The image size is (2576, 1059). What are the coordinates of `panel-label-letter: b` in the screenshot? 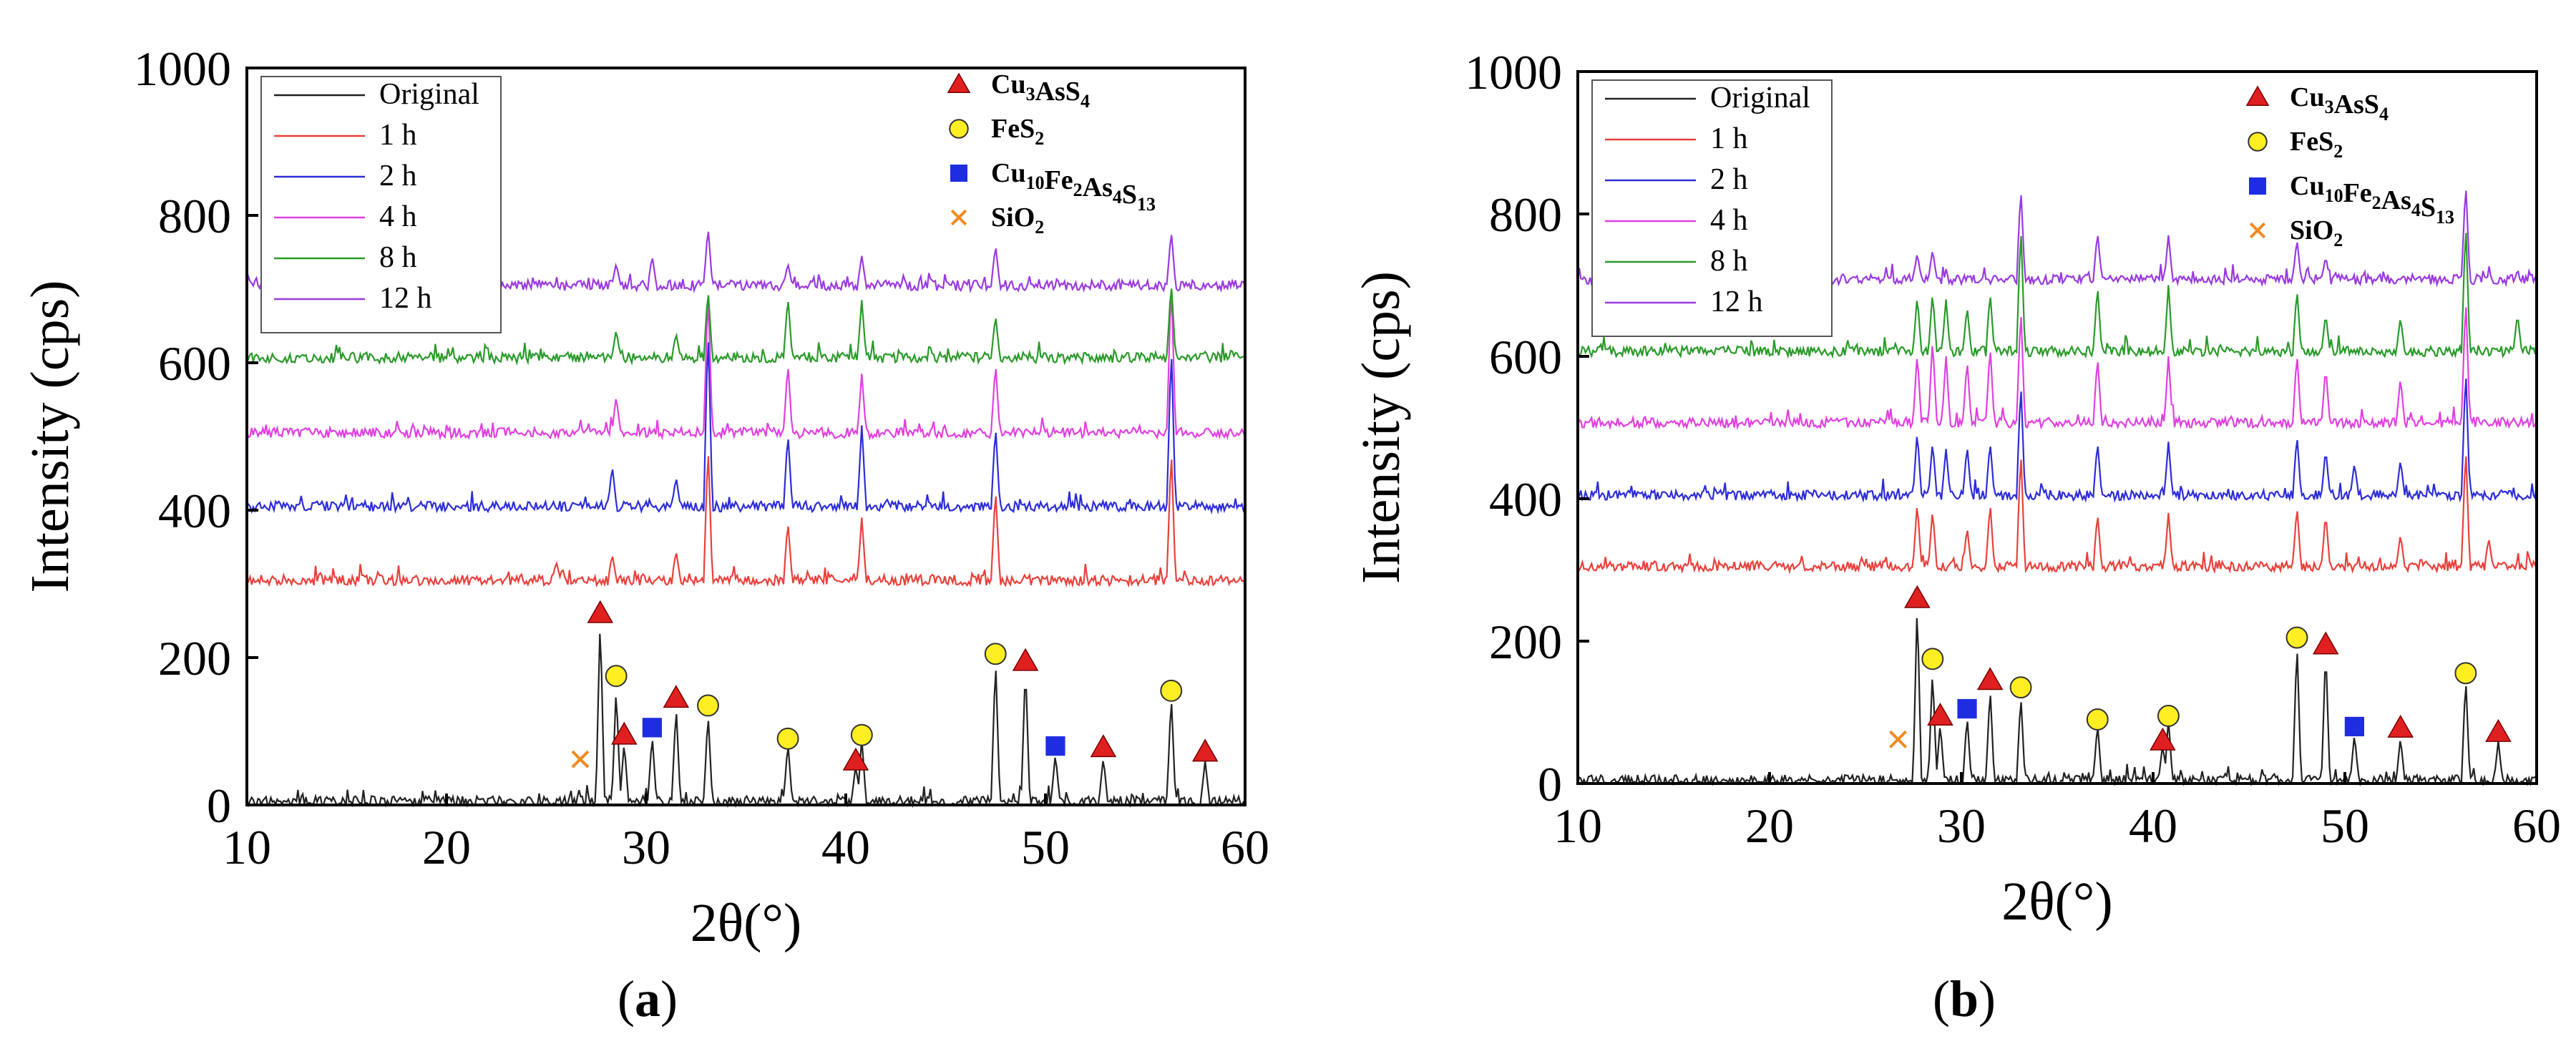 It's located at (1964, 999).